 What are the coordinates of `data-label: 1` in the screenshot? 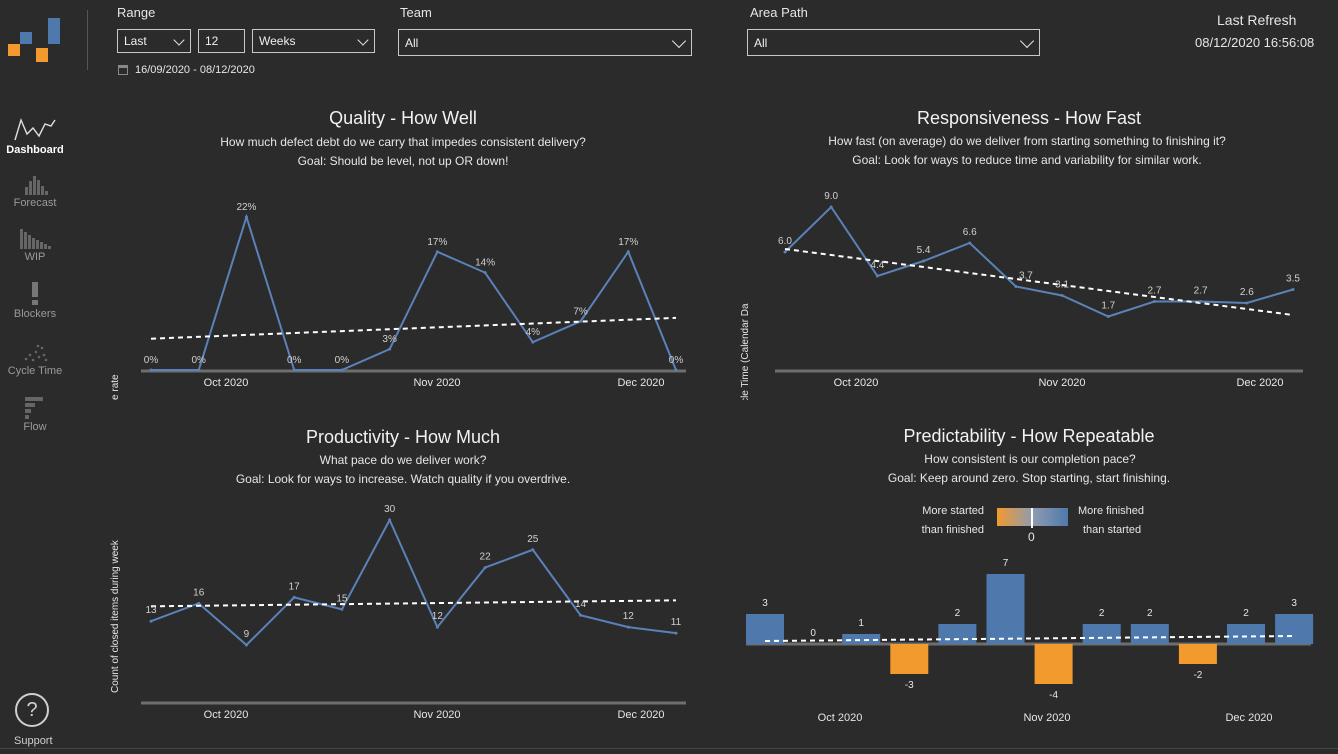 It's located at (861, 623).